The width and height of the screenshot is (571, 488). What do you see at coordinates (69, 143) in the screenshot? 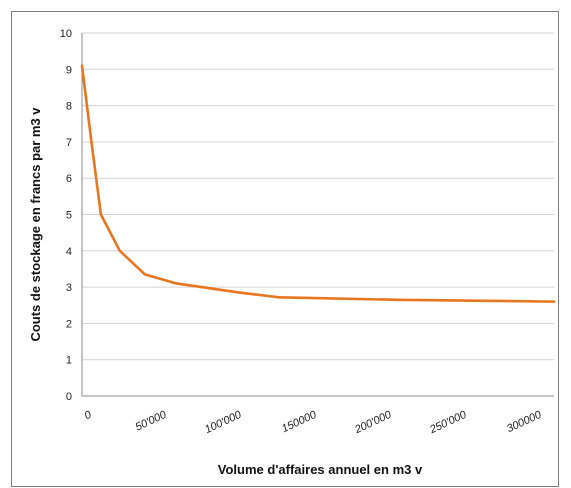
I see `y-tick-label: 7` at bounding box center [69, 143].